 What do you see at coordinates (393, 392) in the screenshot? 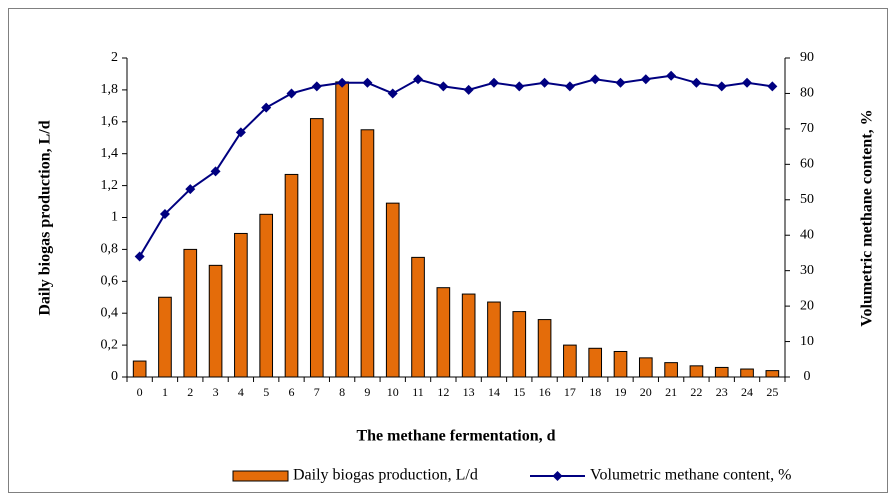
I see `x-tick-label: 10` at bounding box center [393, 392].